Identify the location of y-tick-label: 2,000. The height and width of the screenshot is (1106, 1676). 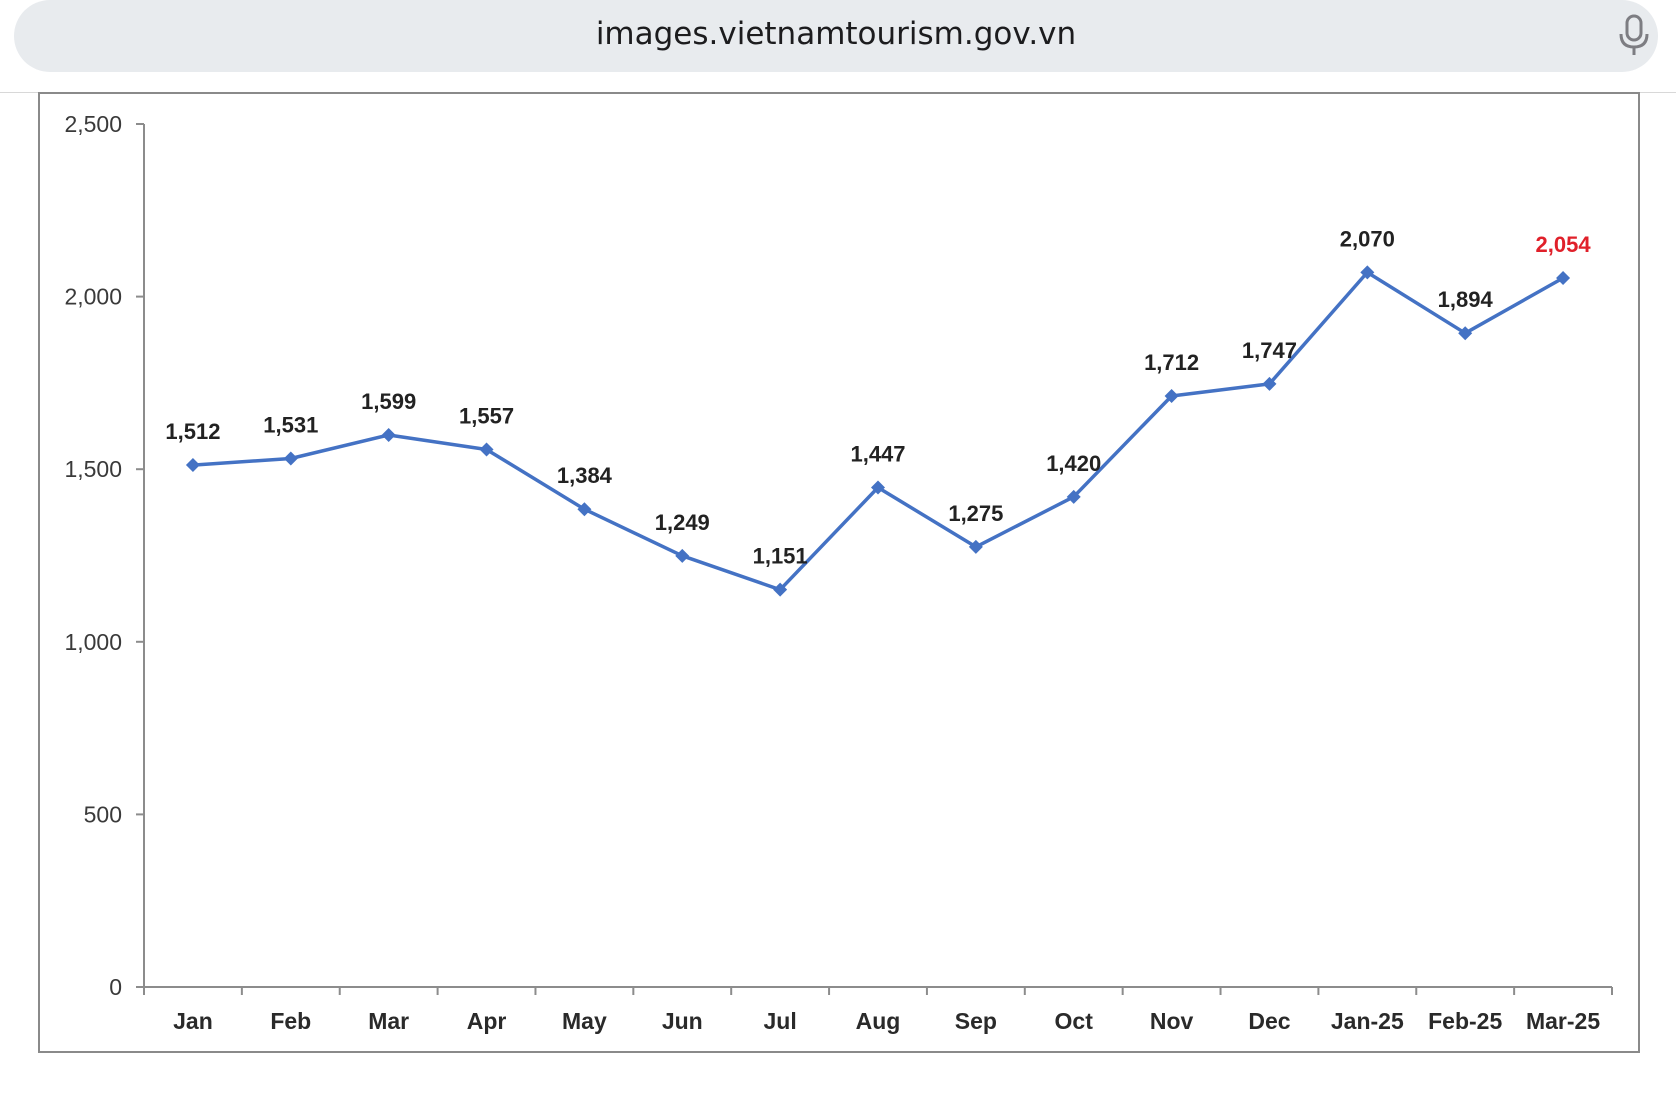
(93, 297).